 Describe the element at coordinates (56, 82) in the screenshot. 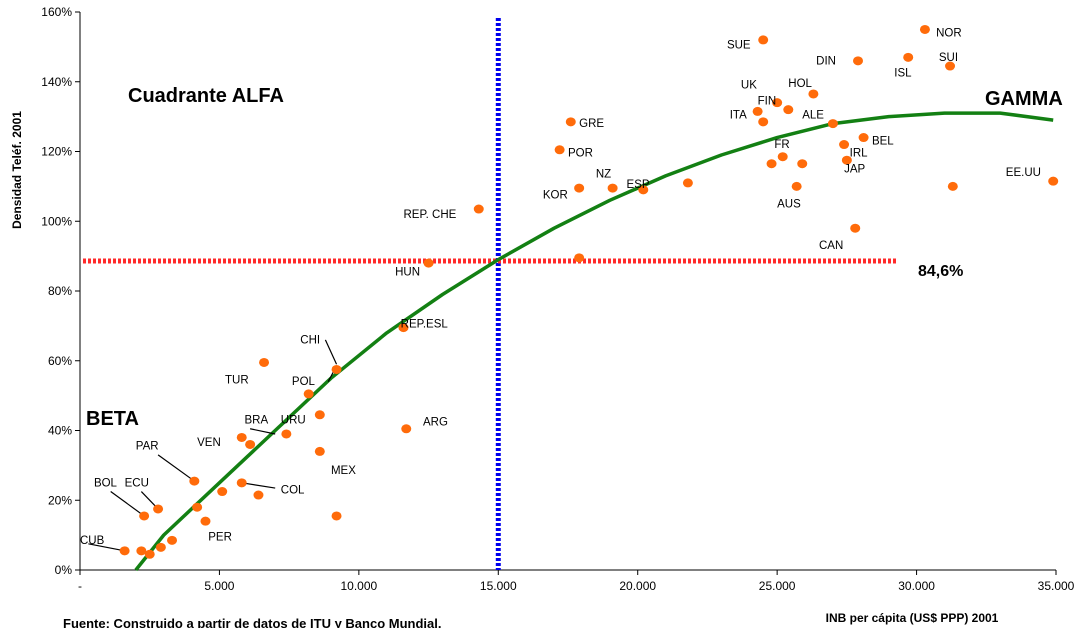

I see `y-tick-label: 140%` at that location.